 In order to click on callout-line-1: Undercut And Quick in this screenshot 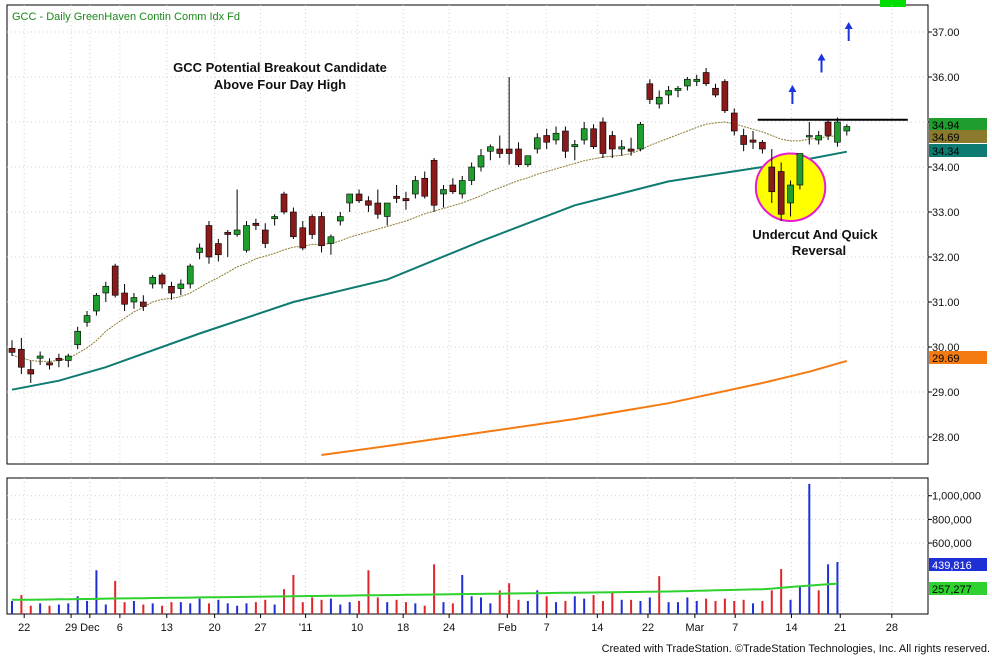, I will do `click(815, 234)`.